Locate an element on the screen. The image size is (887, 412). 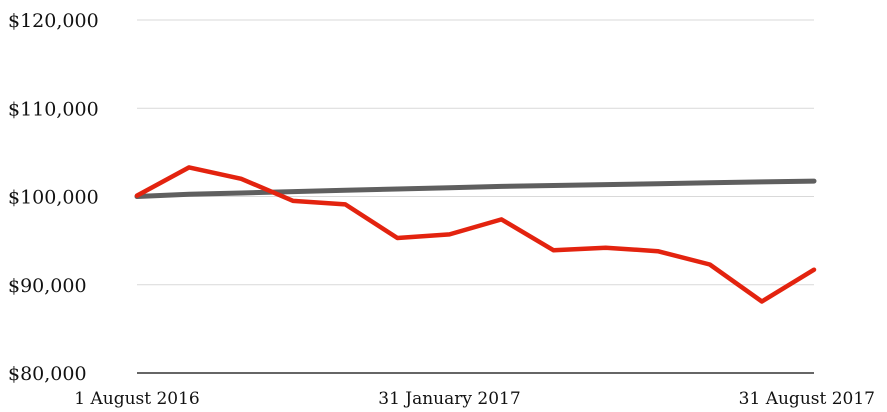
x-tick-label: 1 August 2016 is located at coordinates (137, 399).